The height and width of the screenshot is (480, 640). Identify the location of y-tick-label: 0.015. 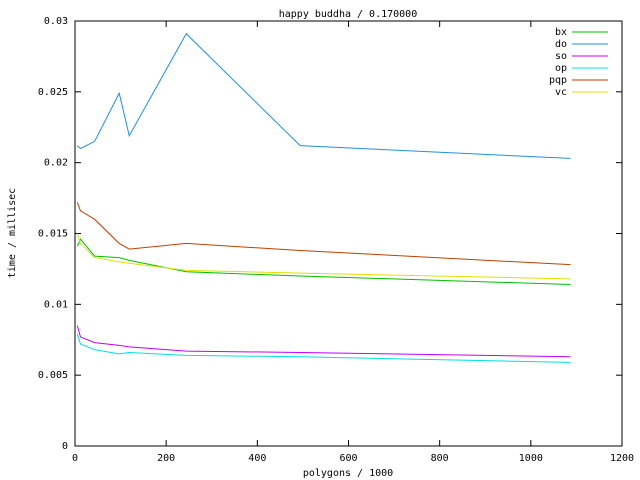
(53, 234).